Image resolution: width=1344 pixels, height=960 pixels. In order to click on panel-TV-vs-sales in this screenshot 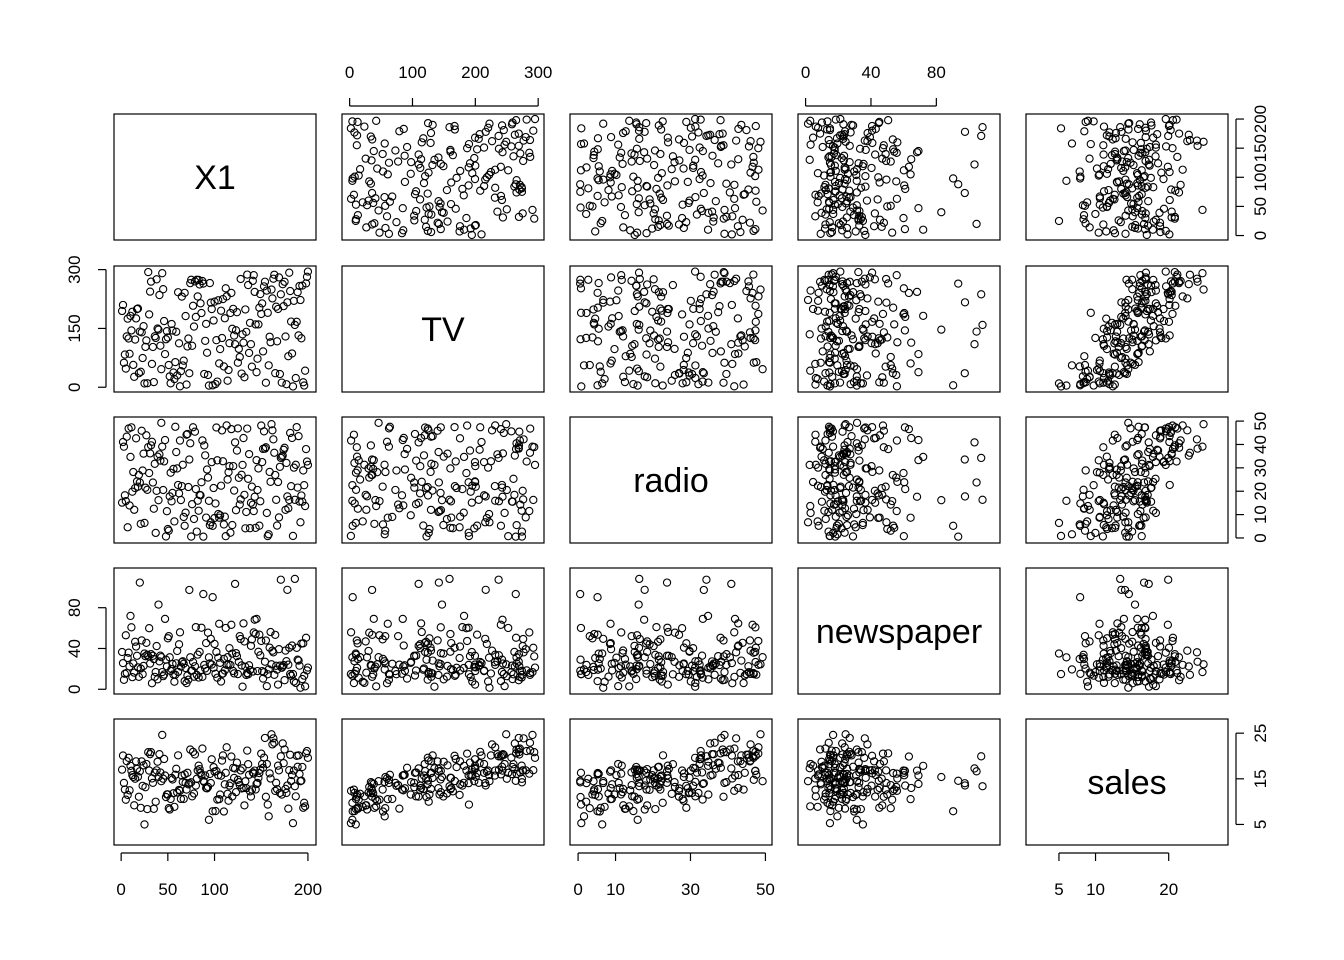, I will do `click(1127, 329)`.